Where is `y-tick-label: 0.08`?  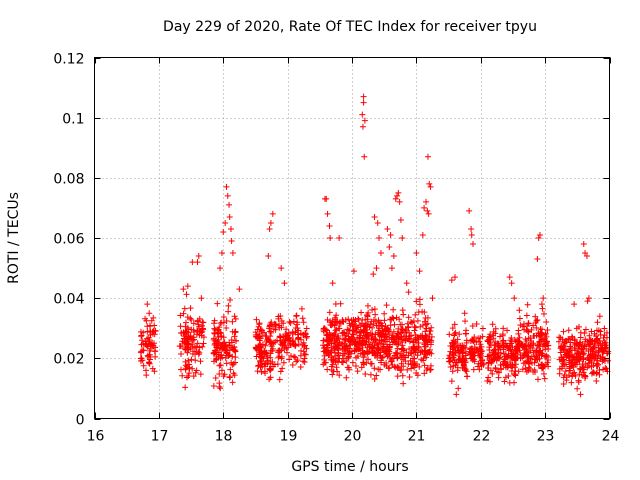
y-tick-label: 0.08 is located at coordinates (68, 180).